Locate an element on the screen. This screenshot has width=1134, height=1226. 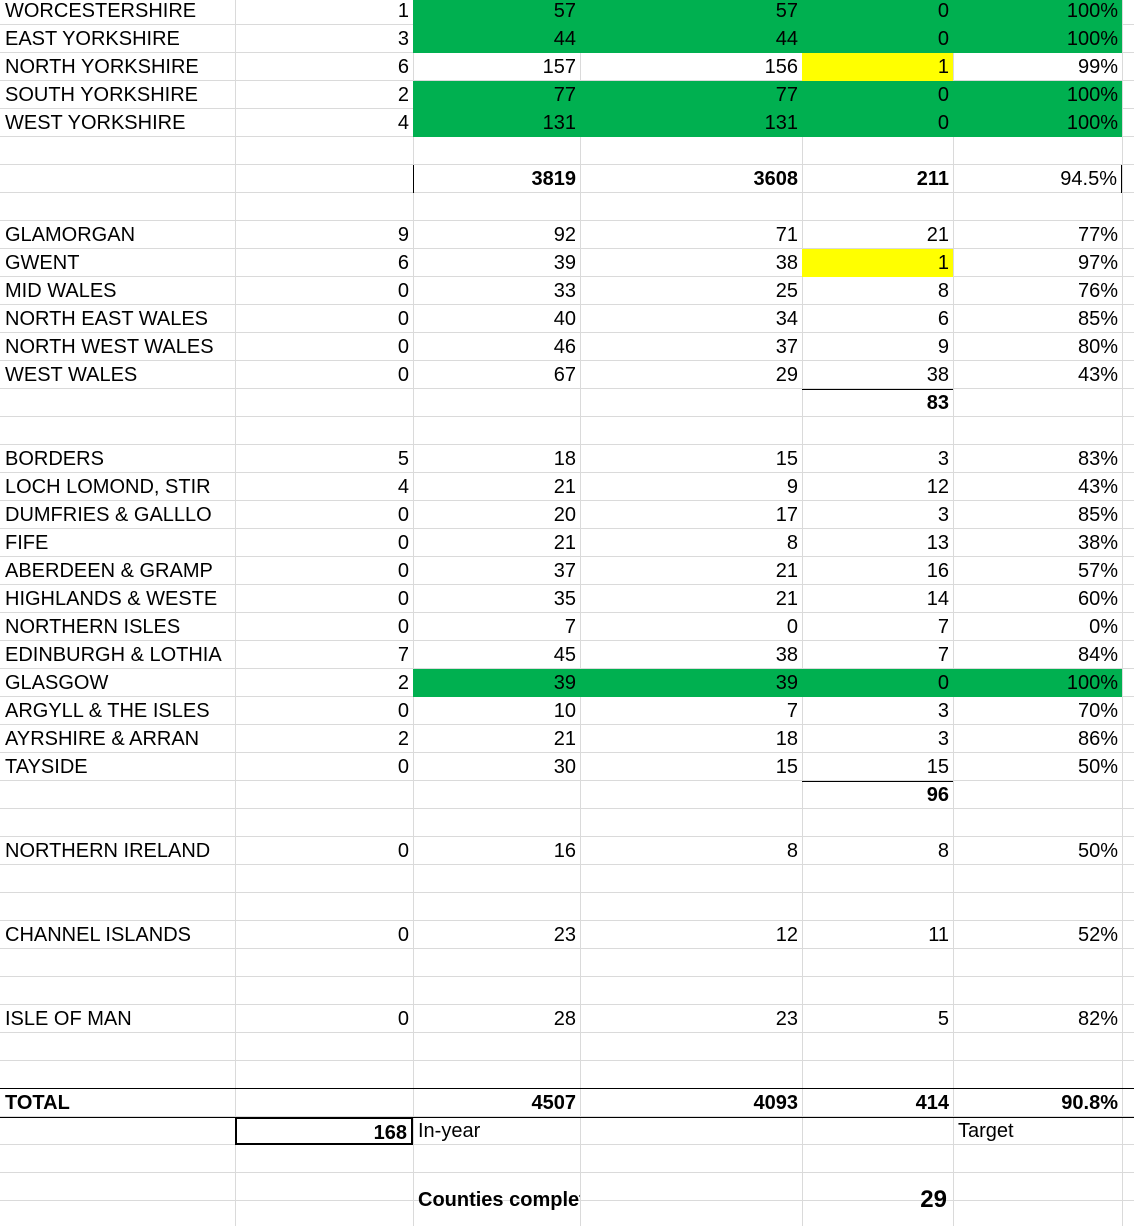
in-year-value: 168 is located at coordinates (324, 1131).